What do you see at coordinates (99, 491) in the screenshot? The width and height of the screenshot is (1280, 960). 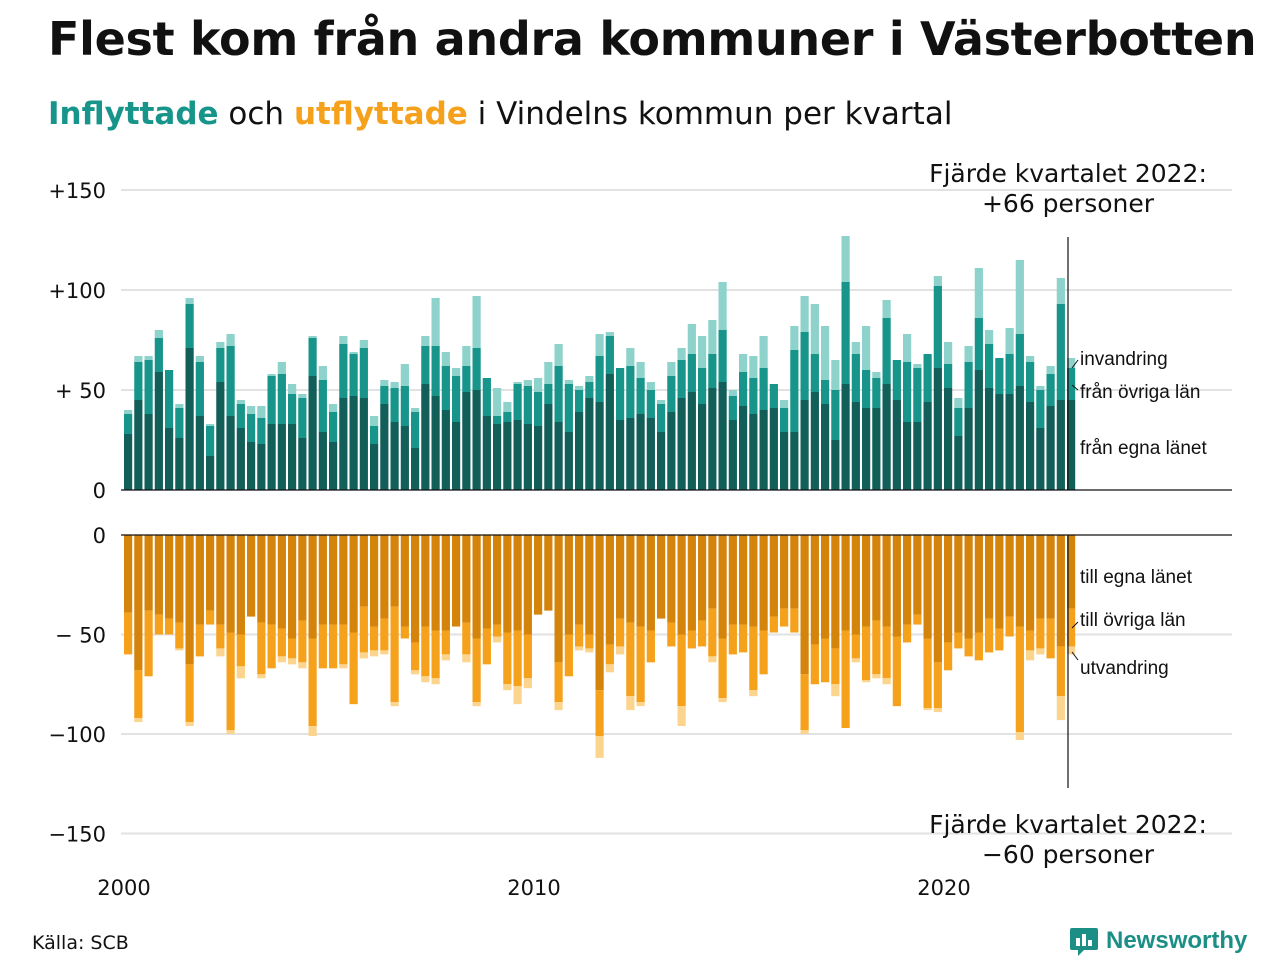 I see `y-tick-label: 0` at bounding box center [99, 491].